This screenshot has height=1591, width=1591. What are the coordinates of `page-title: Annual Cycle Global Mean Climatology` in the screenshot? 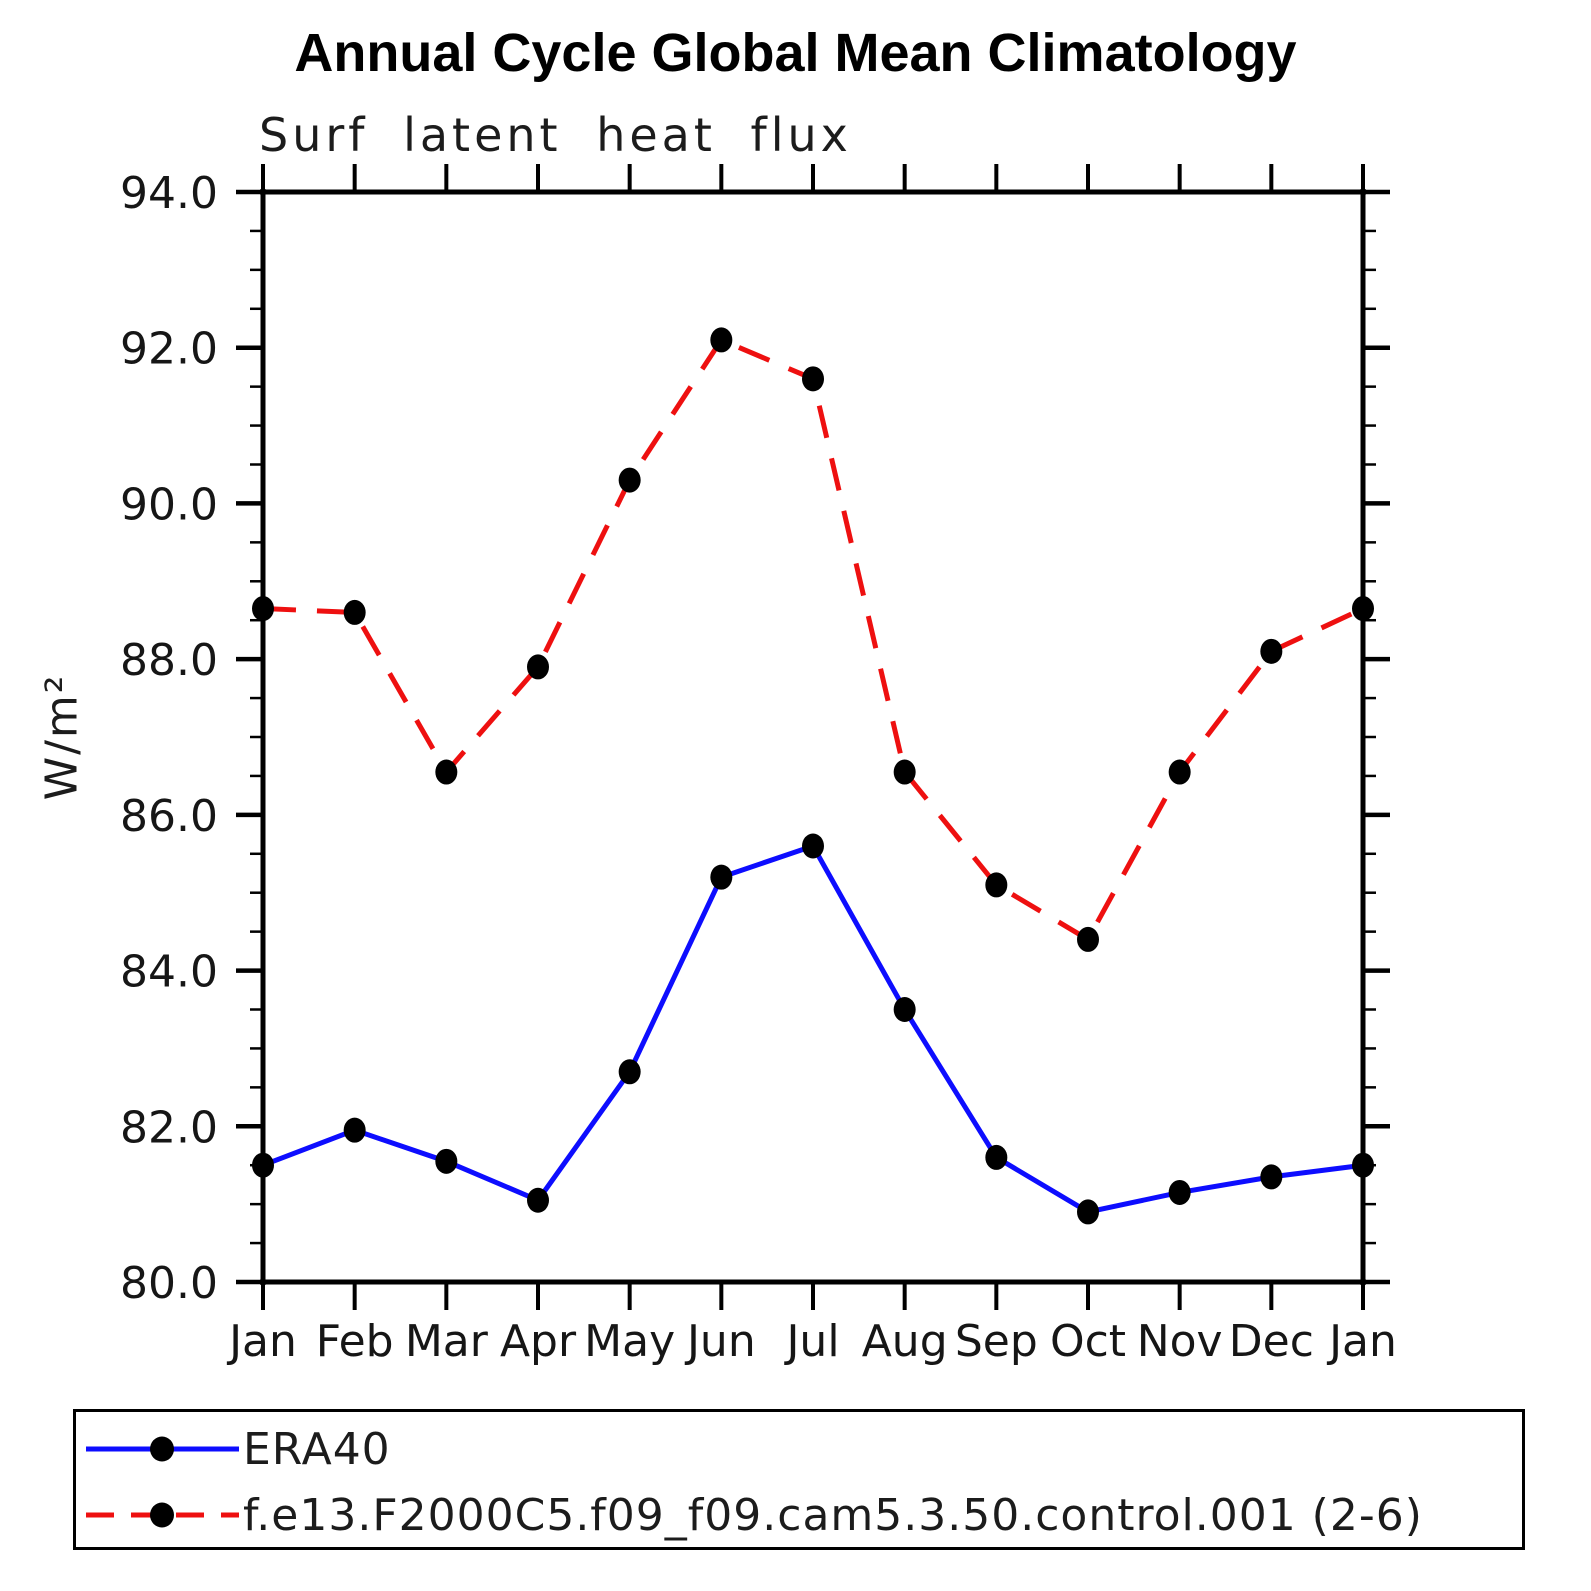 It's located at (795, 53).